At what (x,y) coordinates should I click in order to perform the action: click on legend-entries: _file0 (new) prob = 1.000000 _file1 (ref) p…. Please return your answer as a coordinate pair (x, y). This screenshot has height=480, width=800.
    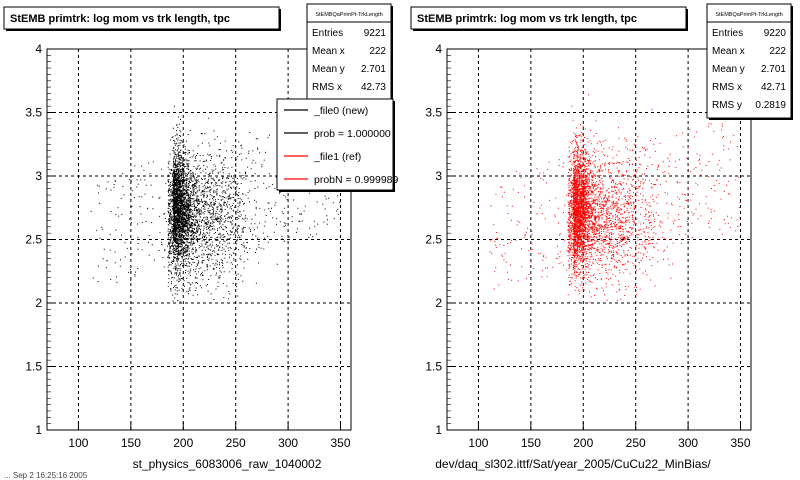
    Looking at the image, I should click on (341, 145).